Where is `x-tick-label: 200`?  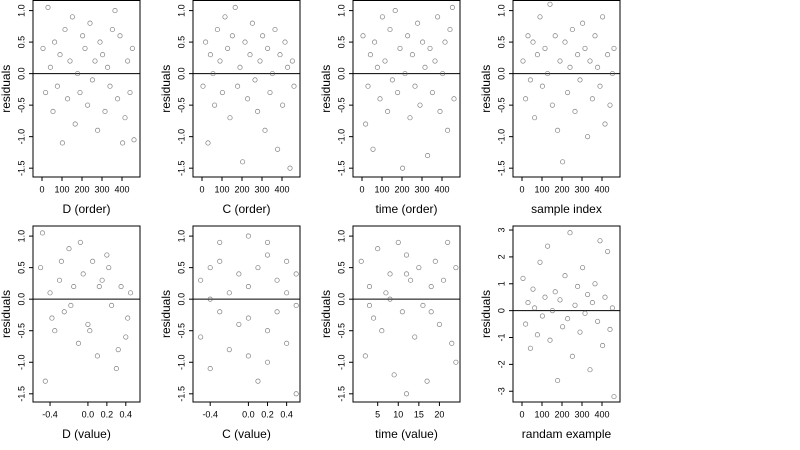 x-tick-label: 200 is located at coordinates (561, 414).